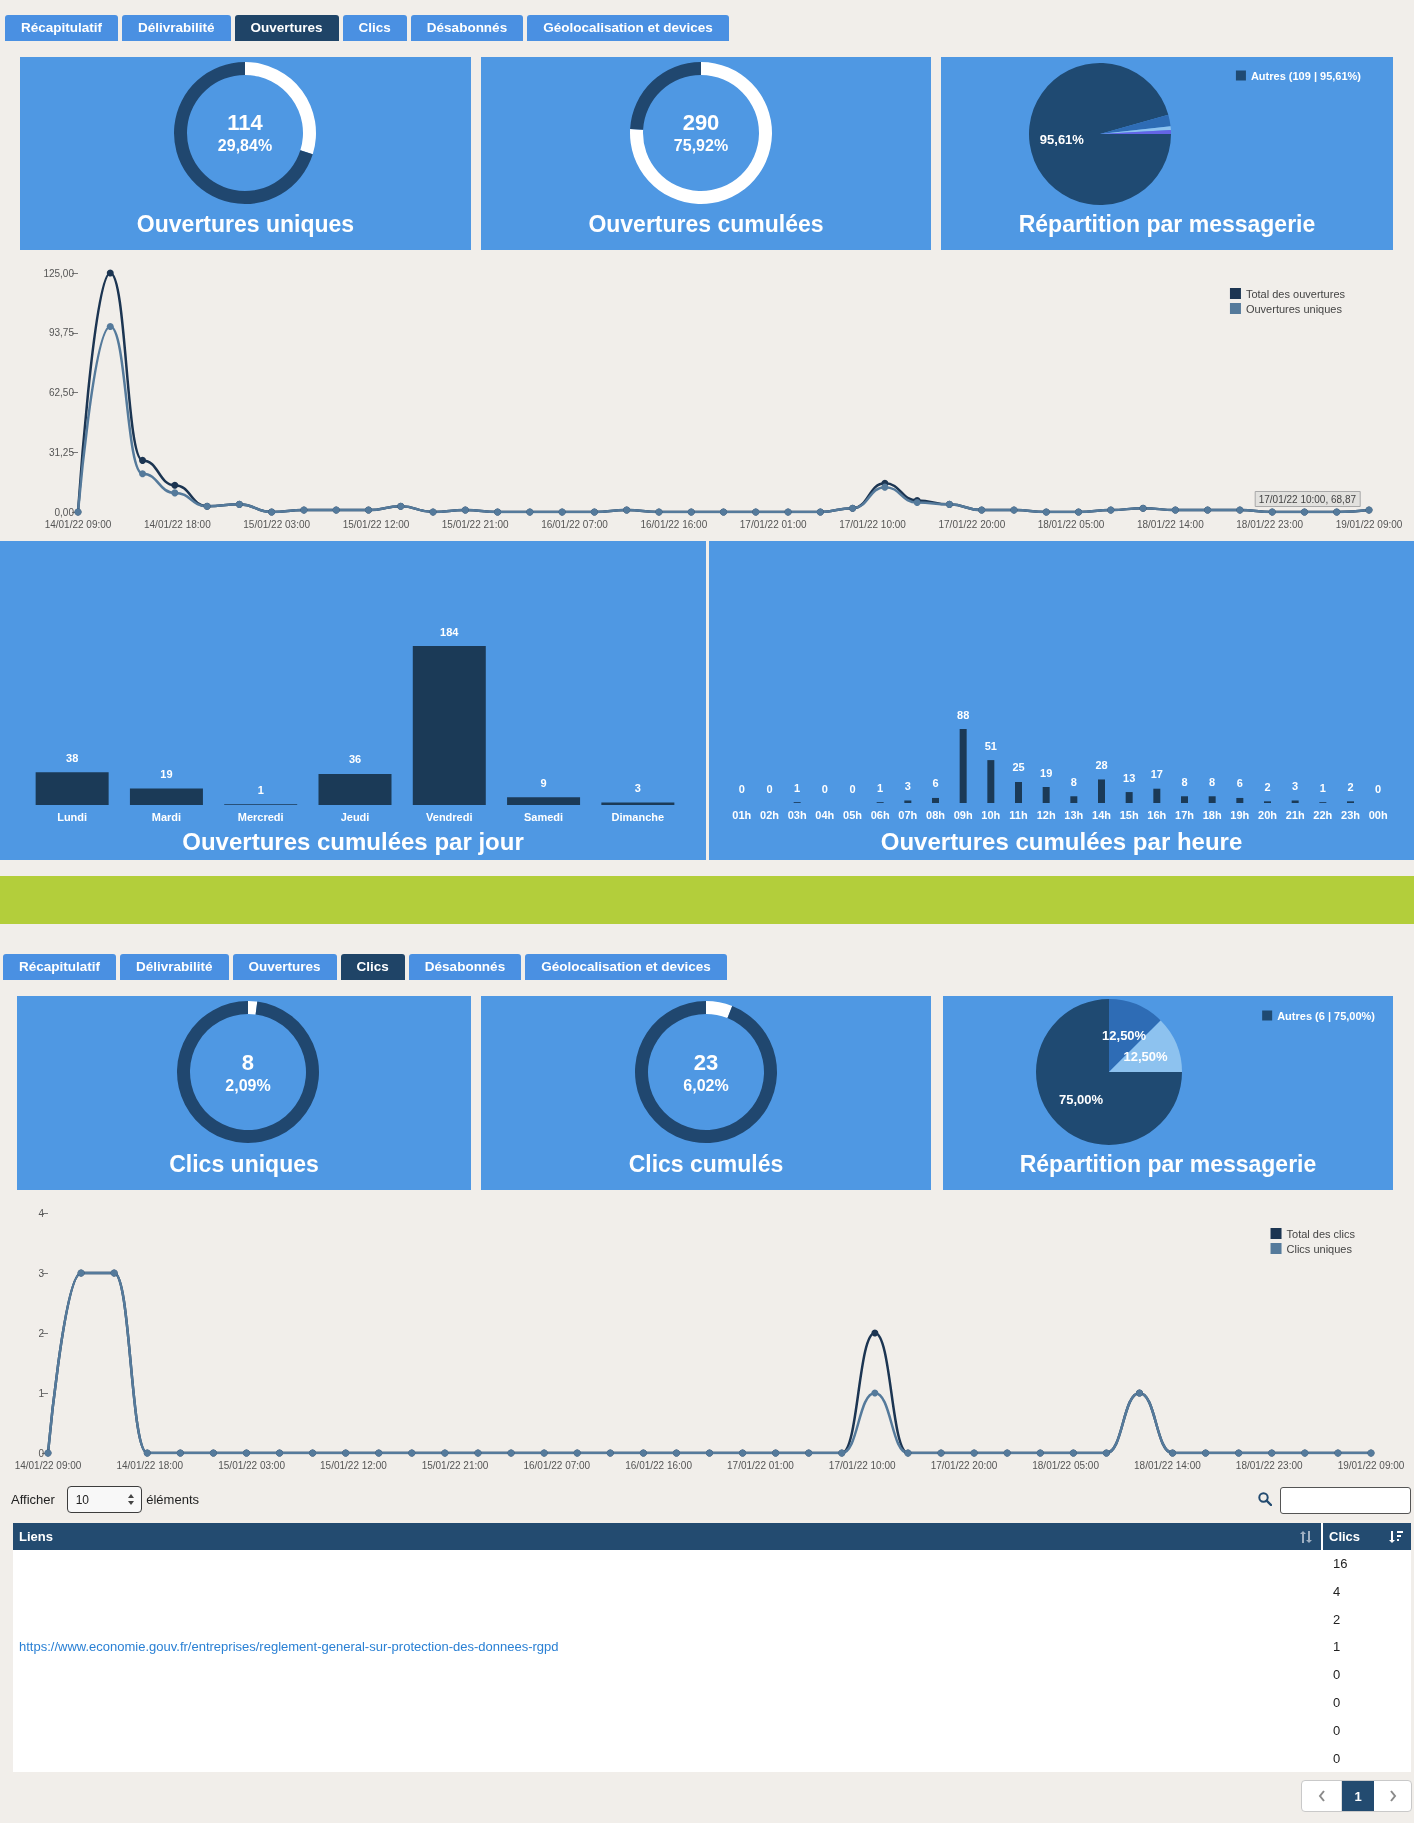 The width and height of the screenshot is (1414, 1823). I want to click on y-tick-label: 0, so click(41, 1453).